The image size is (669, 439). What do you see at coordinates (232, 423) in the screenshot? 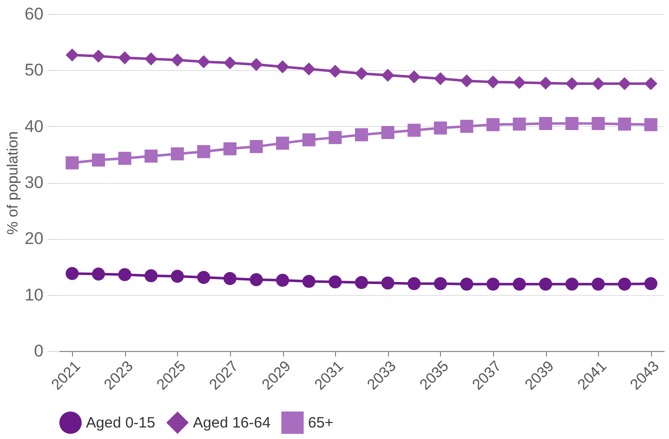
I see `legend-label: Aged 16-64` at bounding box center [232, 423].